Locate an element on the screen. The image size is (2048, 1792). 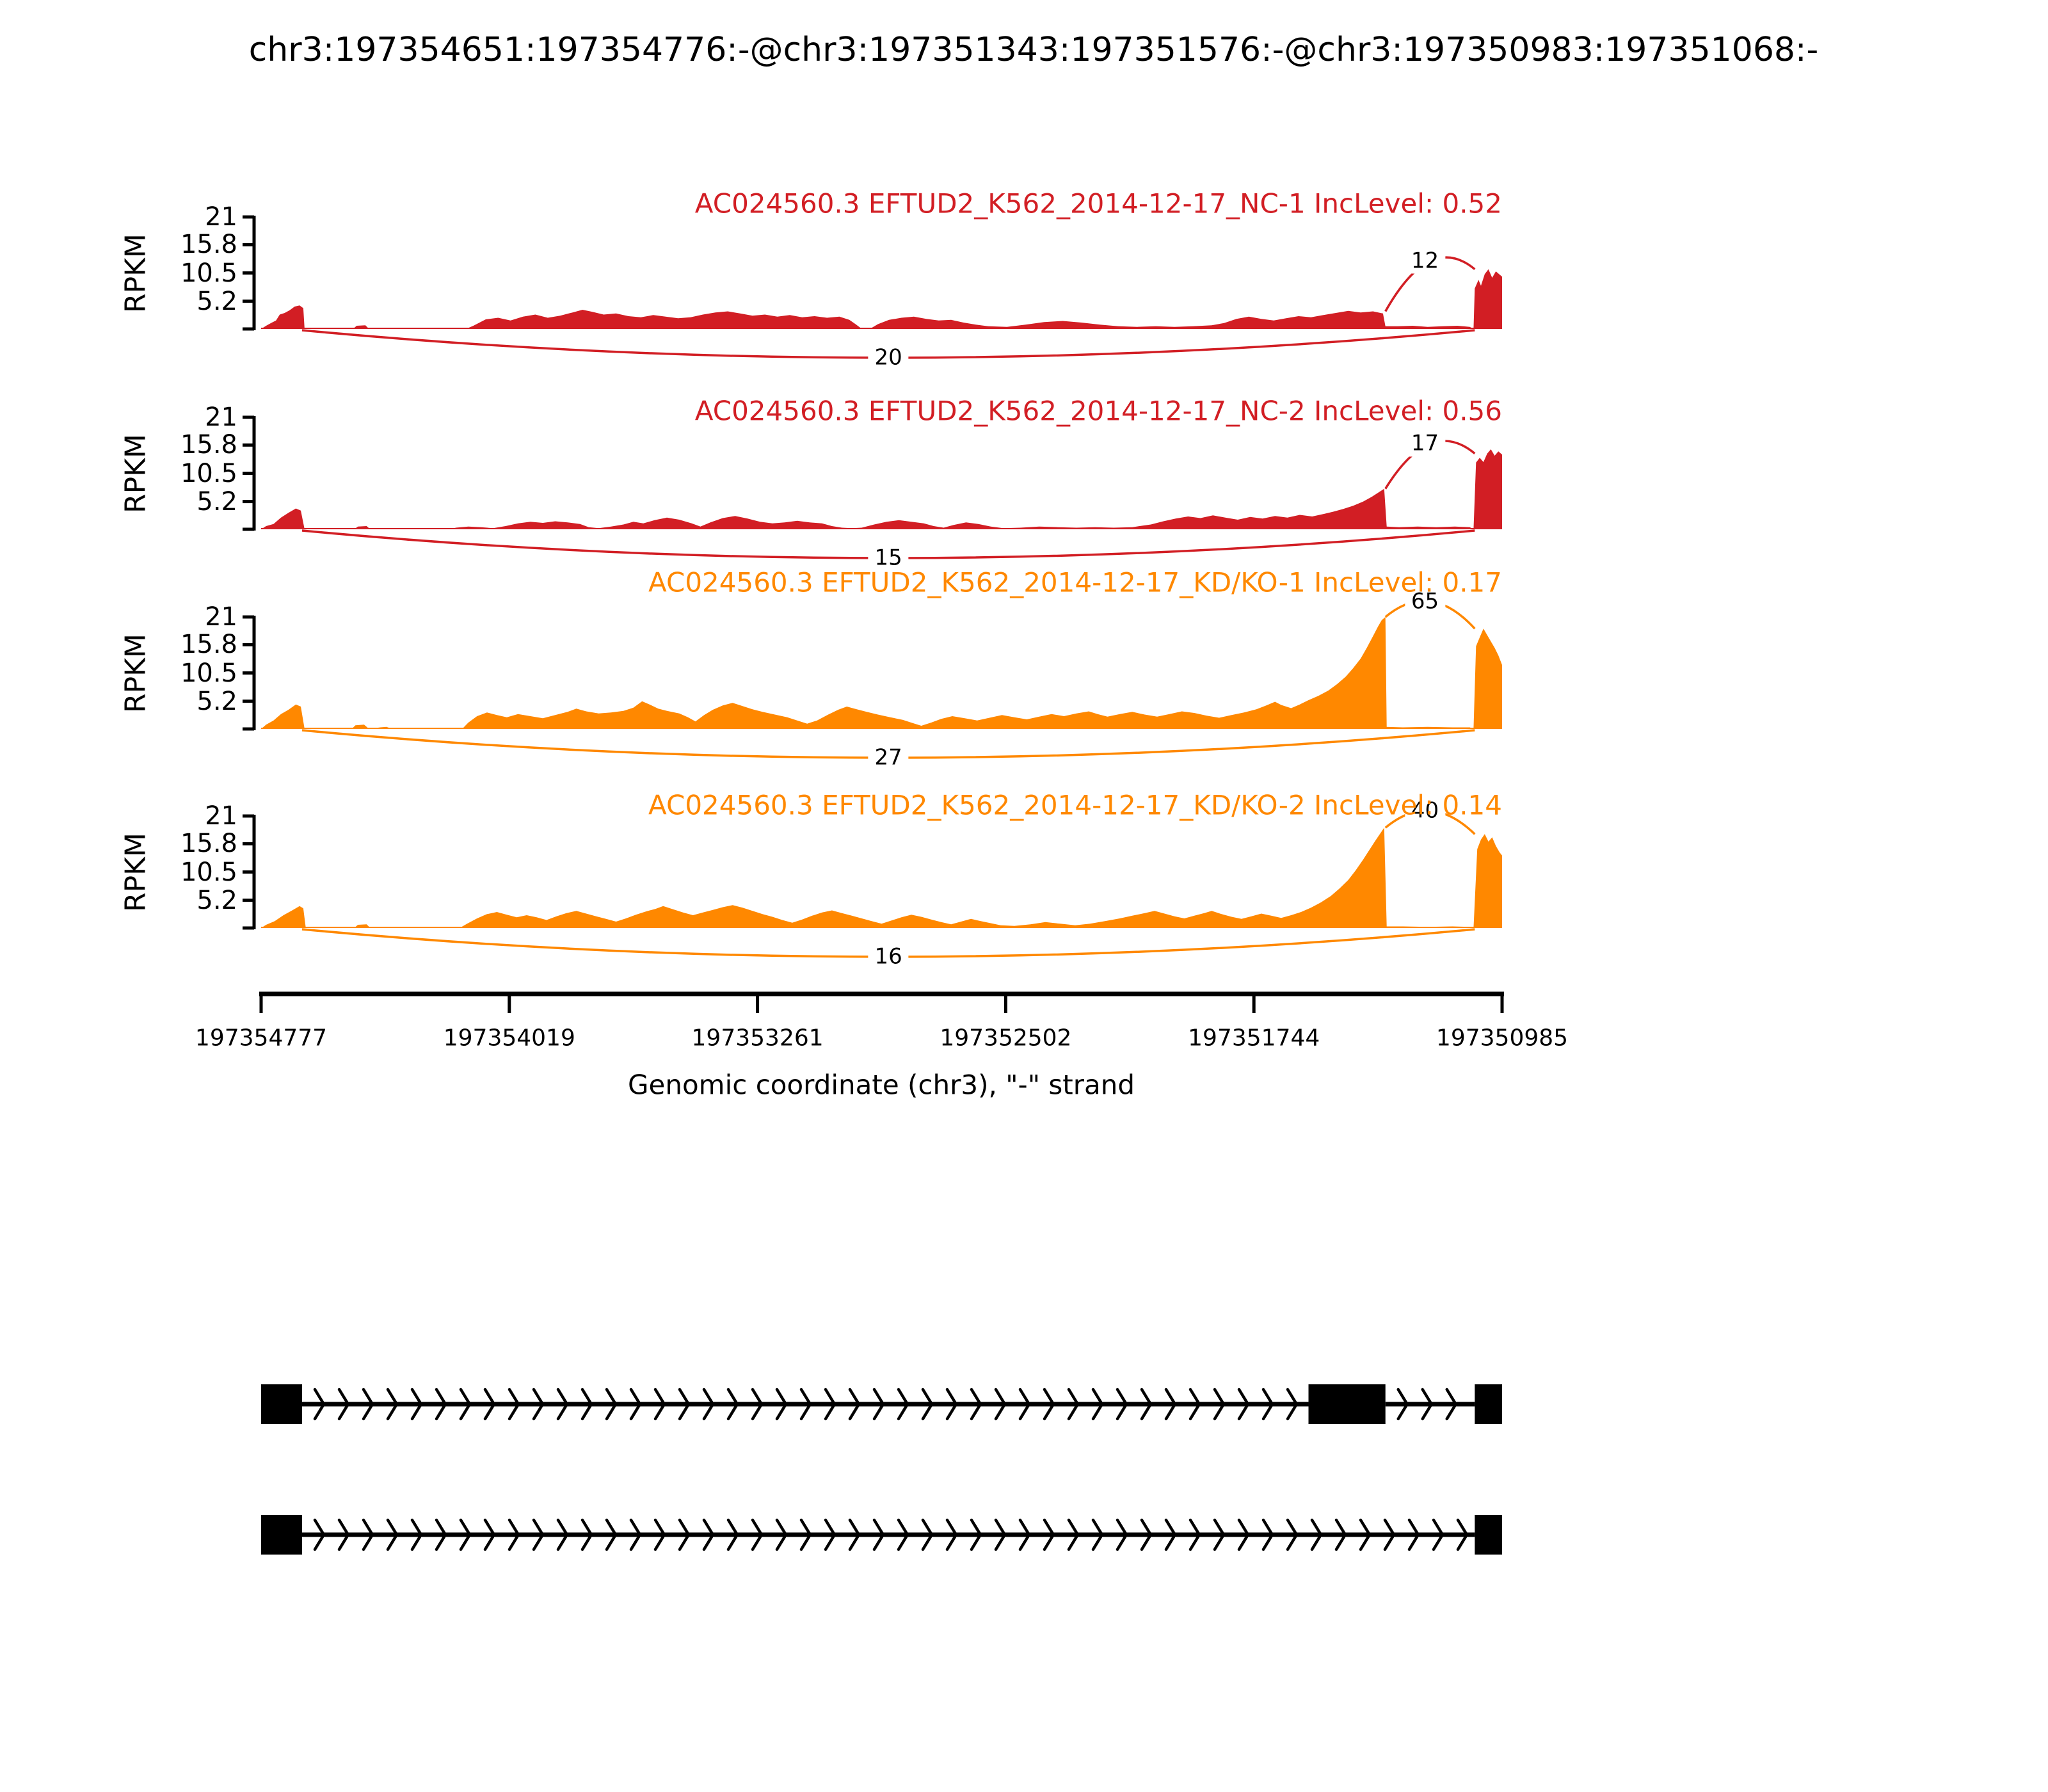
x-axis-tick-label: 197351744 is located at coordinates (1254, 1038).